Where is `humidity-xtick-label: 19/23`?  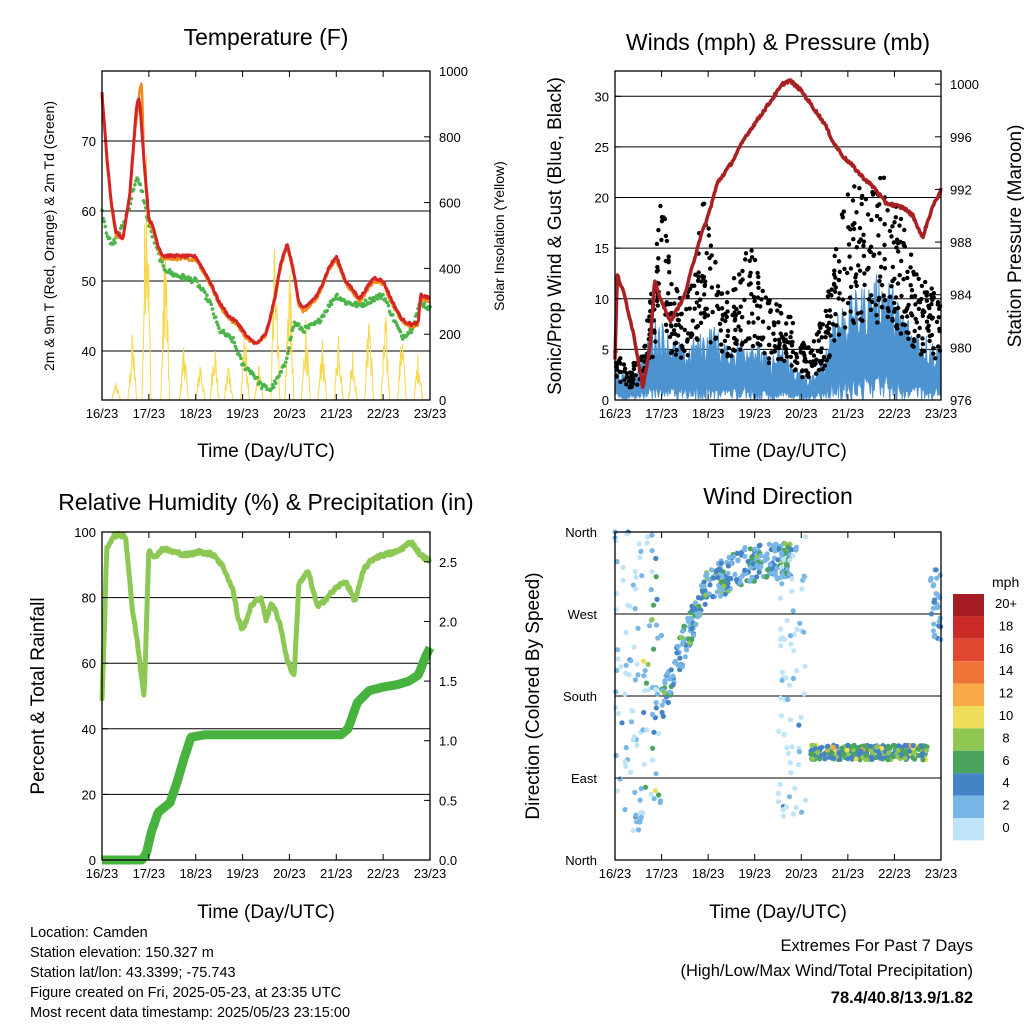
humidity-xtick-label: 19/23 is located at coordinates (242, 873).